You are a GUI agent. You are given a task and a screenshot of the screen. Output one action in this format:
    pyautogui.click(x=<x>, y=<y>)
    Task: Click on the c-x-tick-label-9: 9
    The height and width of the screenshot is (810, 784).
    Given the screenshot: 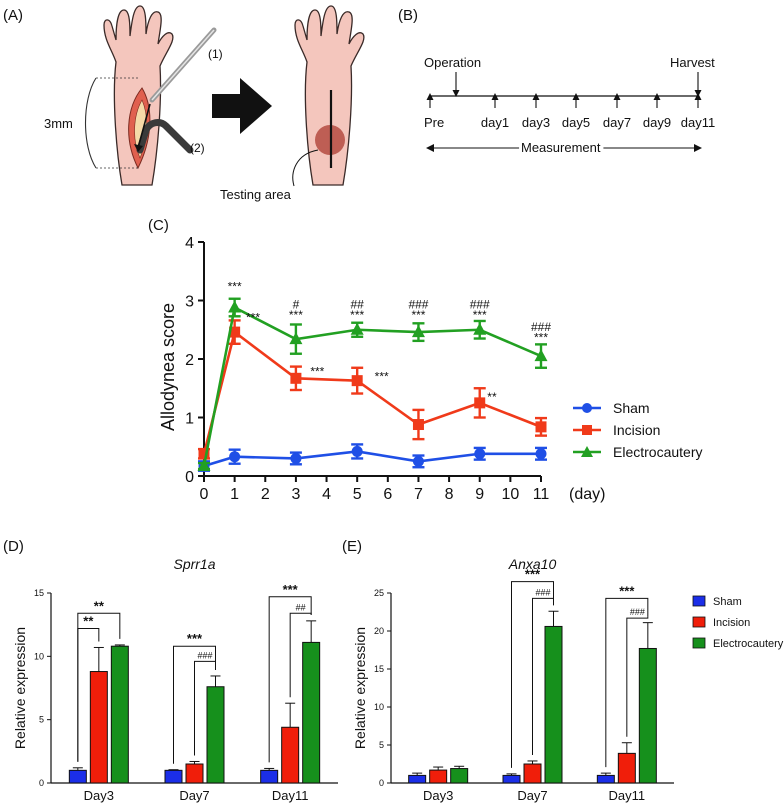 What is the action you would take?
    pyautogui.click(x=479, y=494)
    